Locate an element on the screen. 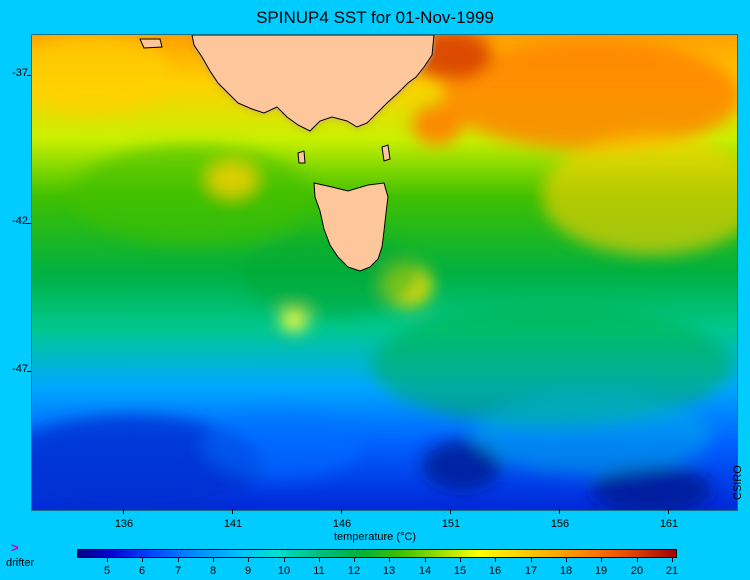  colorbar-tick-label: 6 is located at coordinates (142, 571).